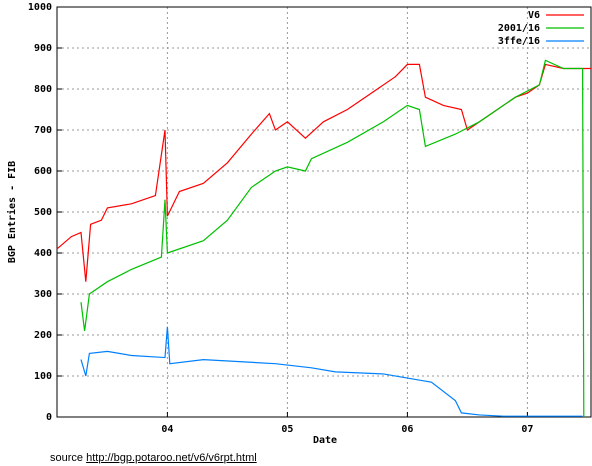 The height and width of the screenshot is (466, 592). Describe the element at coordinates (67, 458) in the screenshot. I see `source-label: source` at that location.